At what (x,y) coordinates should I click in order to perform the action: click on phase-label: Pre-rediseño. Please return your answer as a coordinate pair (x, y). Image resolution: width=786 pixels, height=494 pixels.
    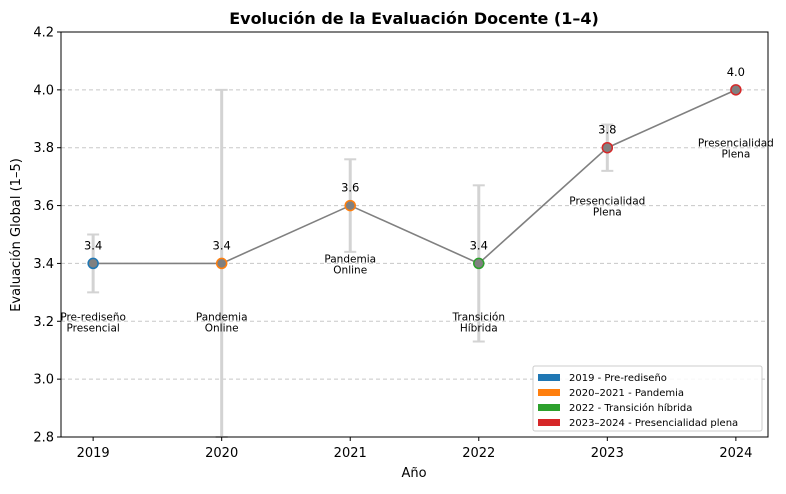
    Looking at the image, I should click on (93, 317).